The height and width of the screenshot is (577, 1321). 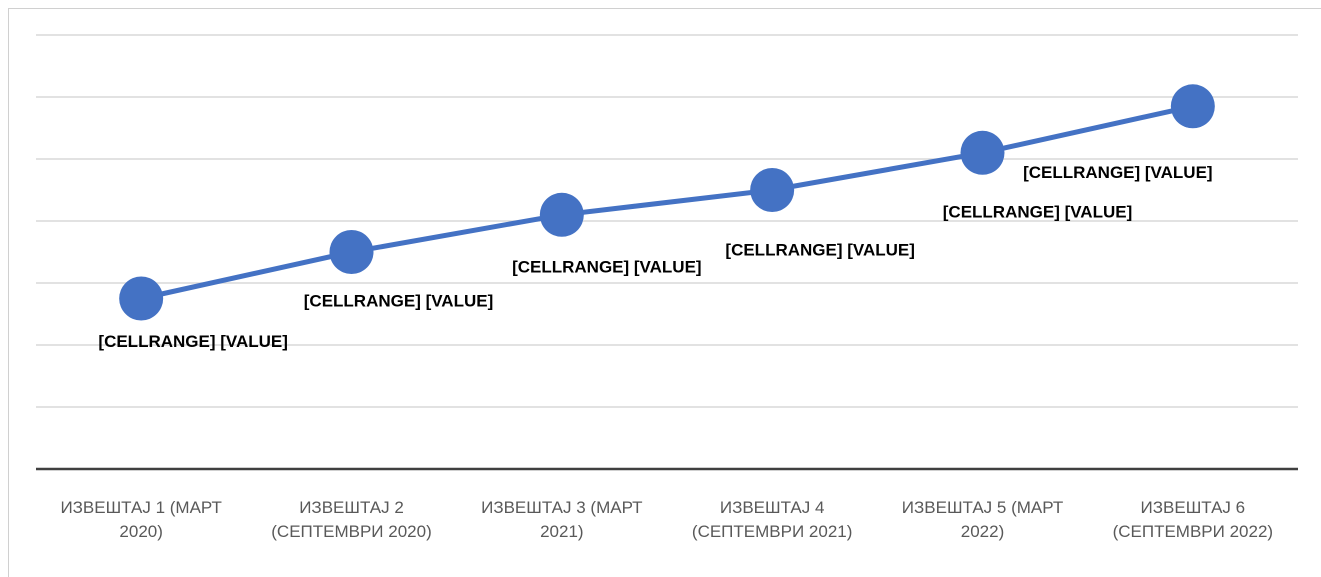 What do you see at coordinates (1193, 519) in the screenshot?
I see `x-tick-label: ИЗВЕШТАЈ 6 (СЕПТЕМВРИ 2022)` at bounding box center [1193, 519].